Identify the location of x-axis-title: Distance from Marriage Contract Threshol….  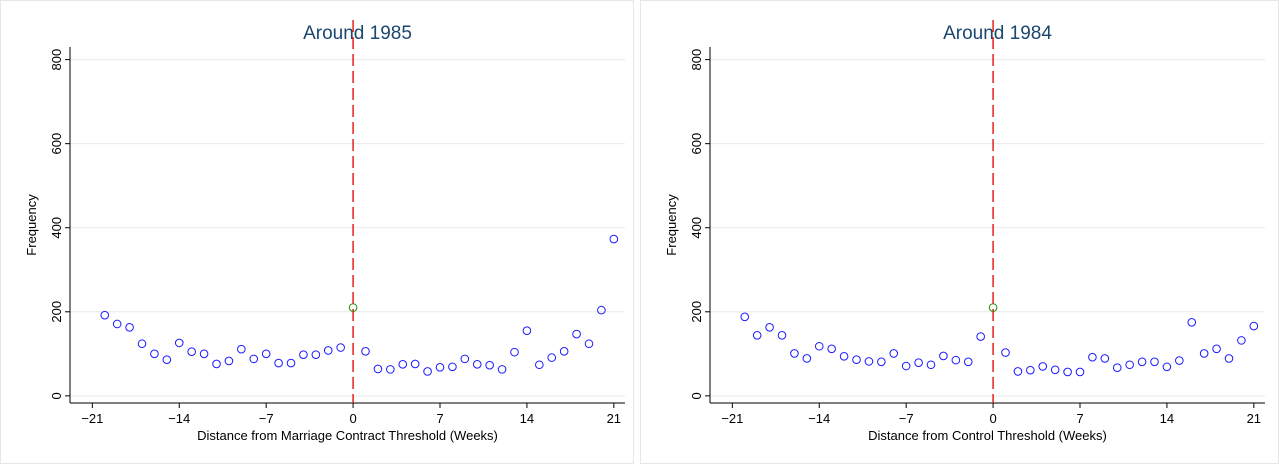
(347, 435).